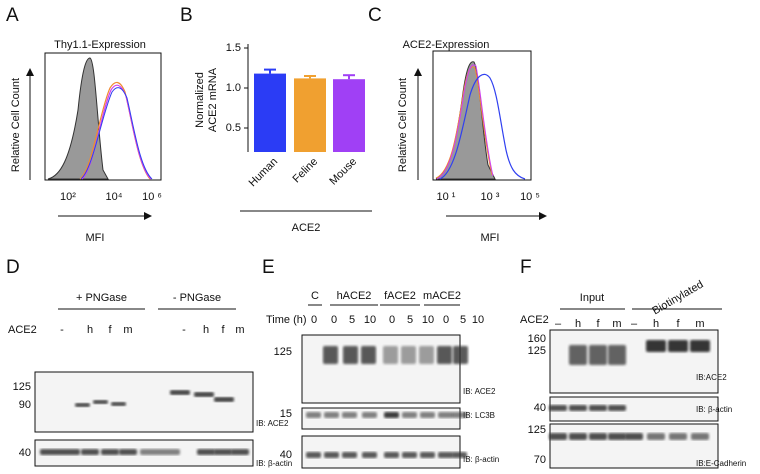 The height and width of the screenshot is (474, 760). I want to click on blot-label: IB:E-Cadherin, so click(721, 463).